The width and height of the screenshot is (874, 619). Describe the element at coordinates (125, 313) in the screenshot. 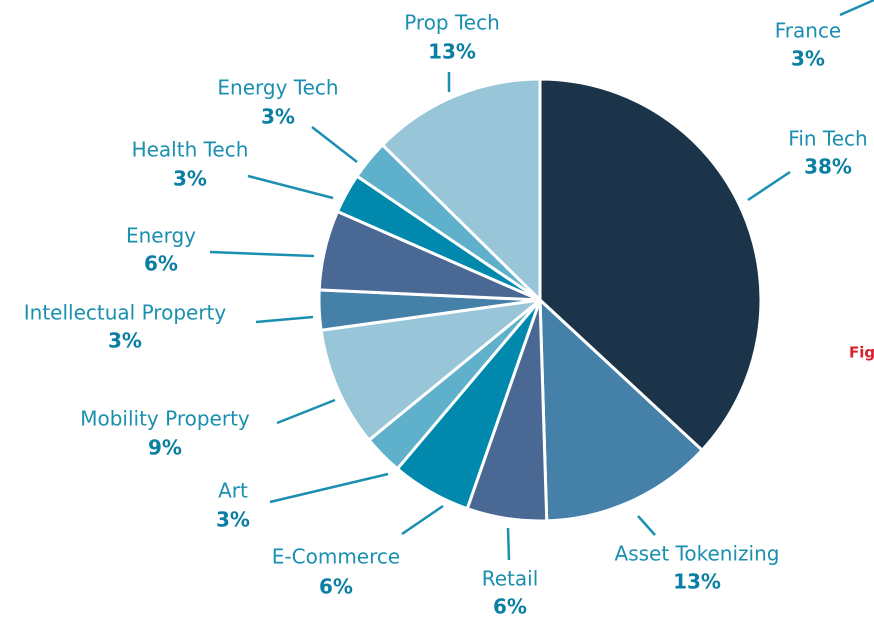

I see `slice-label: Intellectual Property` at that location.